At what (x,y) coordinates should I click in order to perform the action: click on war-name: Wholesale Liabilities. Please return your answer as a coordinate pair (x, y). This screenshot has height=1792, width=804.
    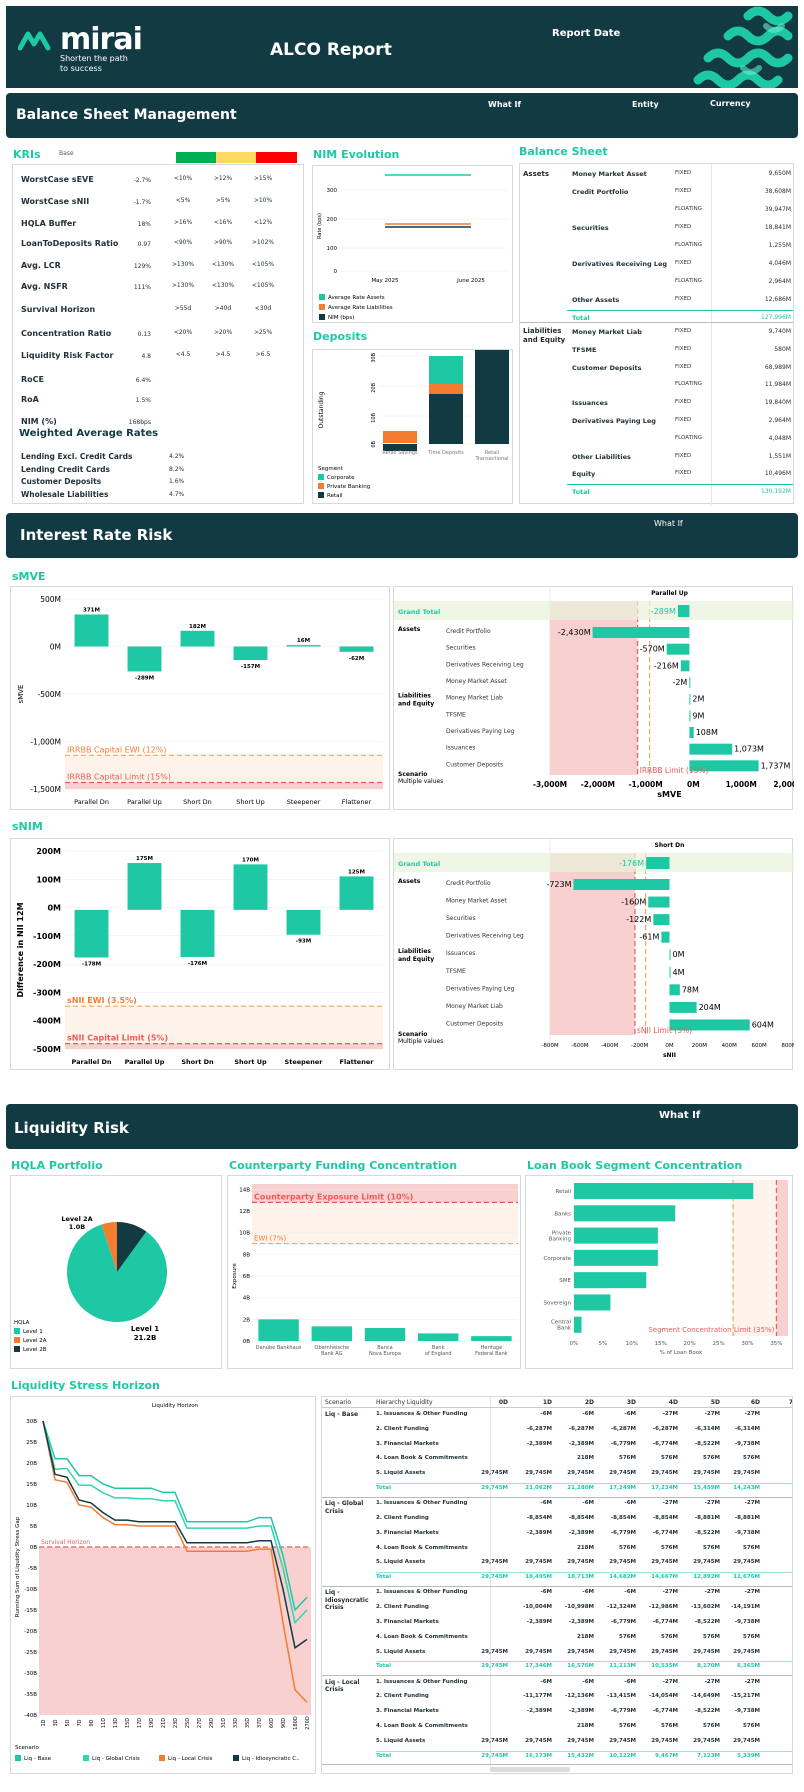
    Looking at the image, I should click on (65, 494).